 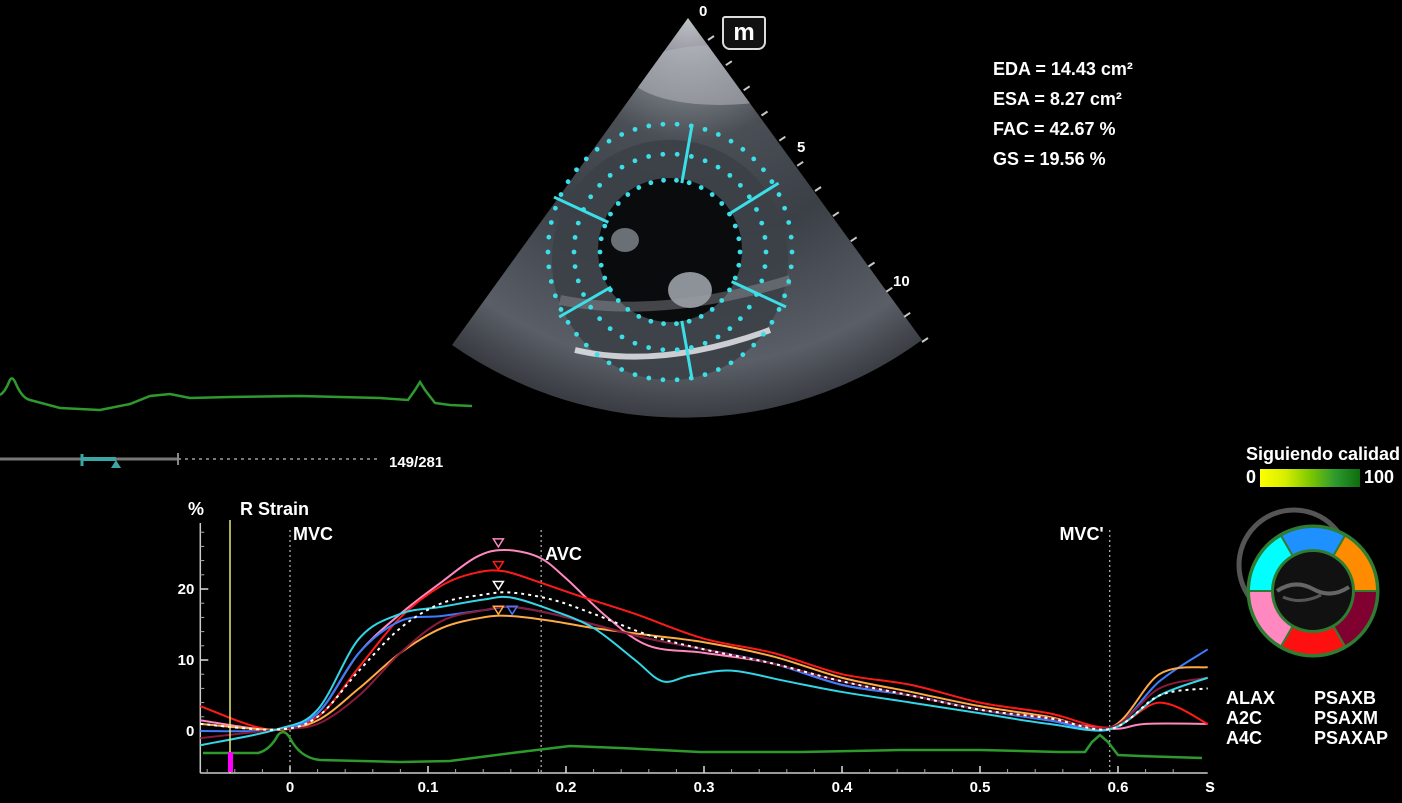 What do you see at coordinates (703, 11) in the screenshot?
I see `depth-label-0: 0` at bounding box center [703, 11].